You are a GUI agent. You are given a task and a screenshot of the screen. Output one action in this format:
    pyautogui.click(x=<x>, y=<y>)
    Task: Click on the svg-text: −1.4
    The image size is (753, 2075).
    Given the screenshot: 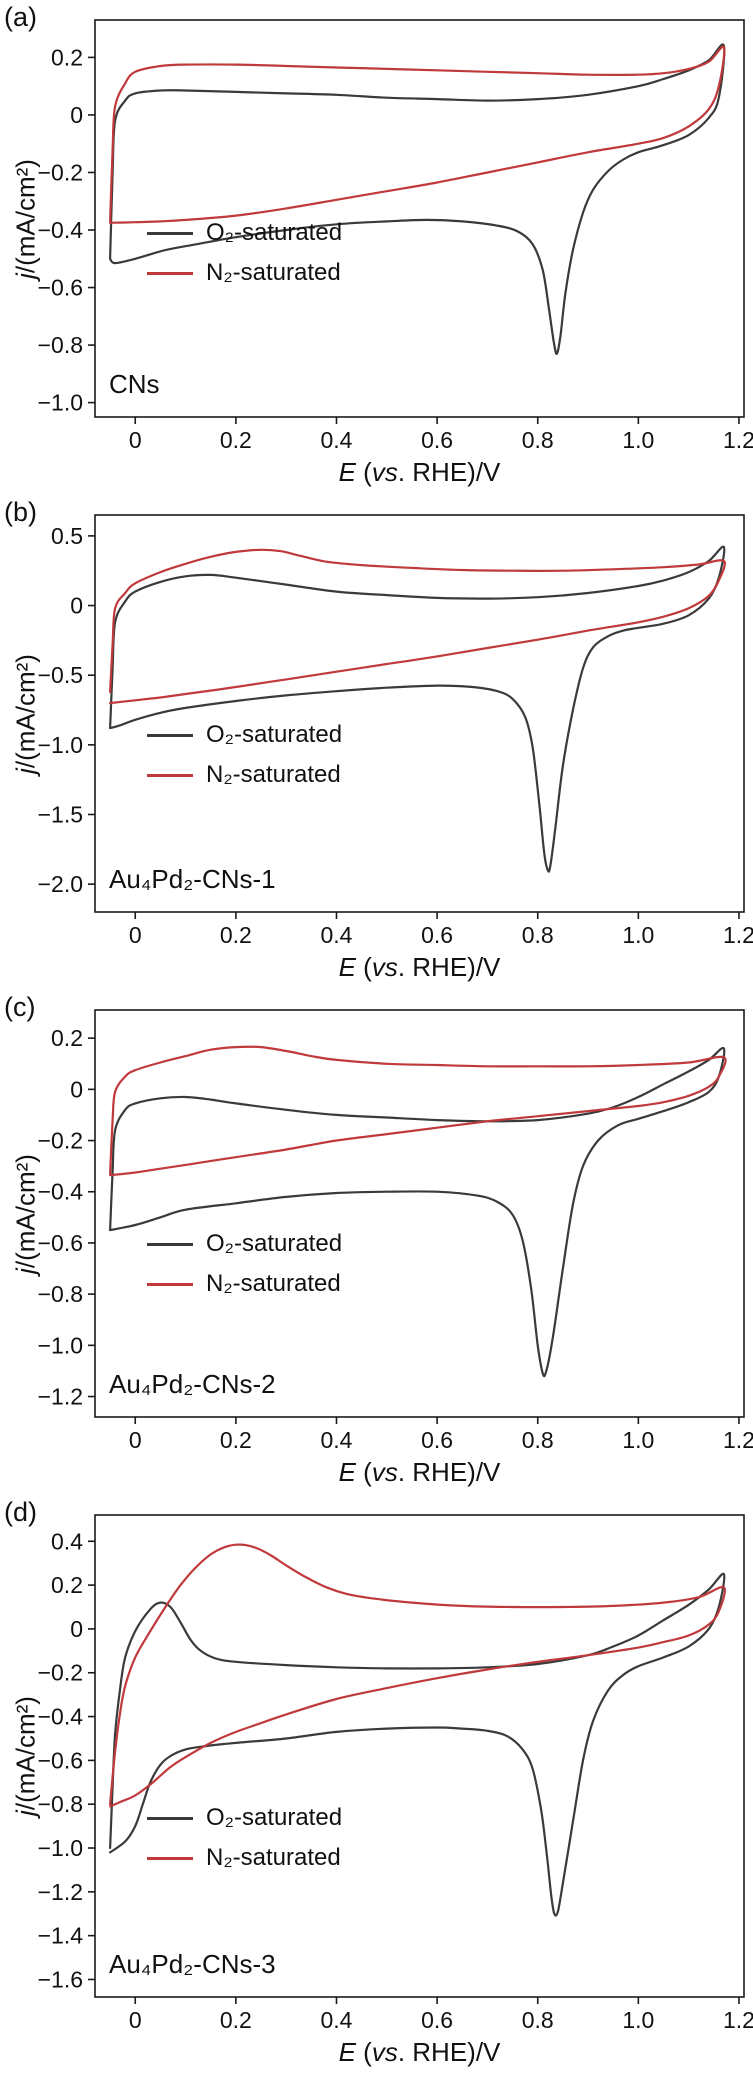 What is the action you would take?
    pyautogui.click(x=61, y=1936)
    